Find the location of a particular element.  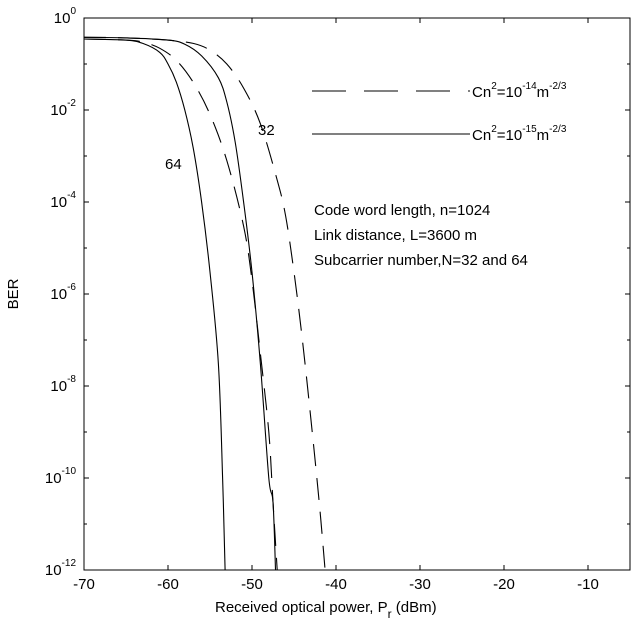

annotation-subcarrier-number: Subcarrier number,N=32 and 64 is located at coordinates (421, 260).